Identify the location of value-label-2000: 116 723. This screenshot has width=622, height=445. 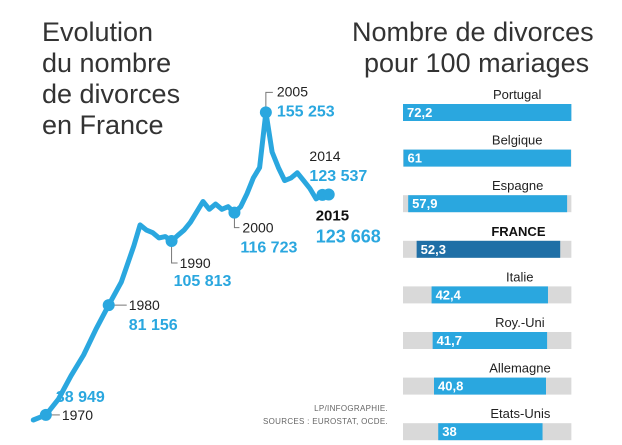
(268, 248).